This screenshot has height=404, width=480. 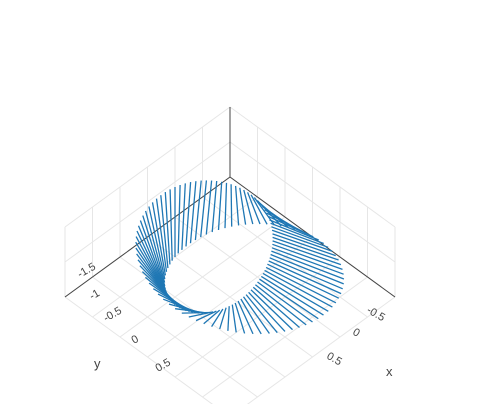 I want to click on x-tick-0: 0, so click(x=356, y=332).